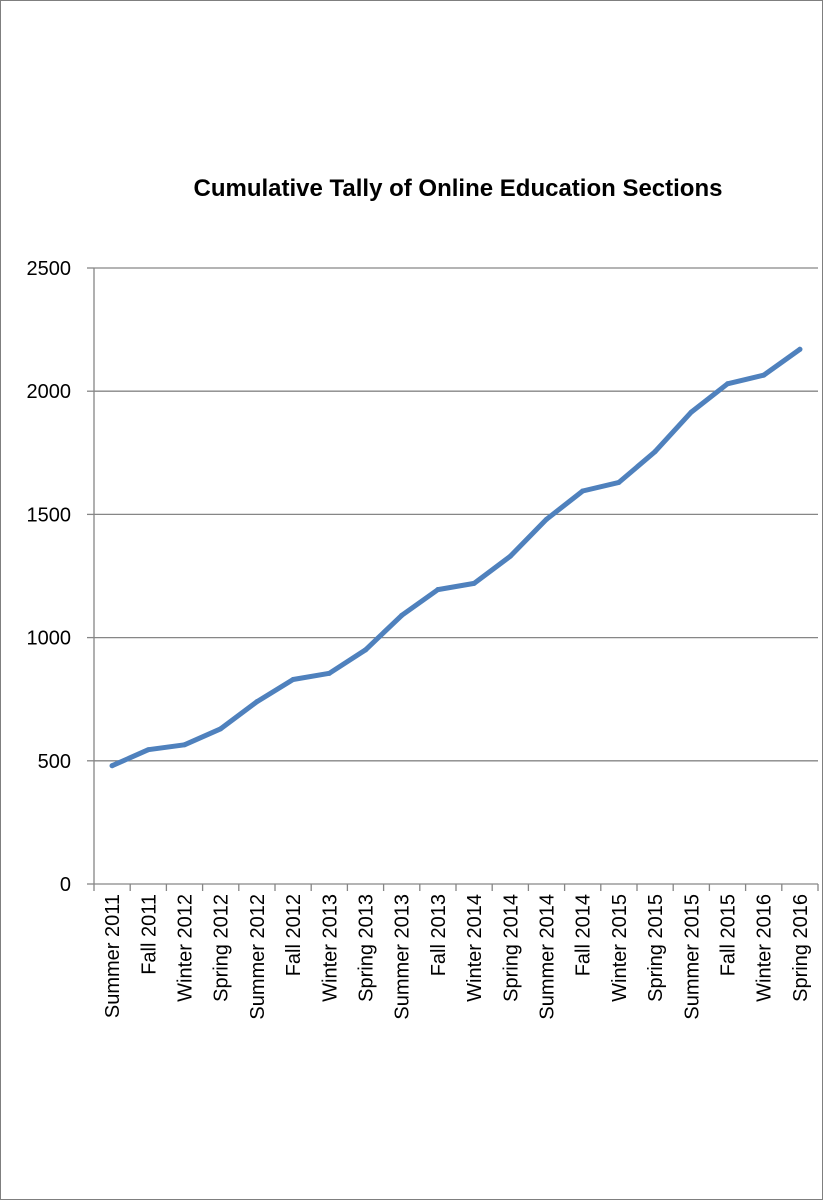 The width and height of the screenshot is (823, 1201). I want to click on x-tick-label: Spring 2016, so click(801, 948).